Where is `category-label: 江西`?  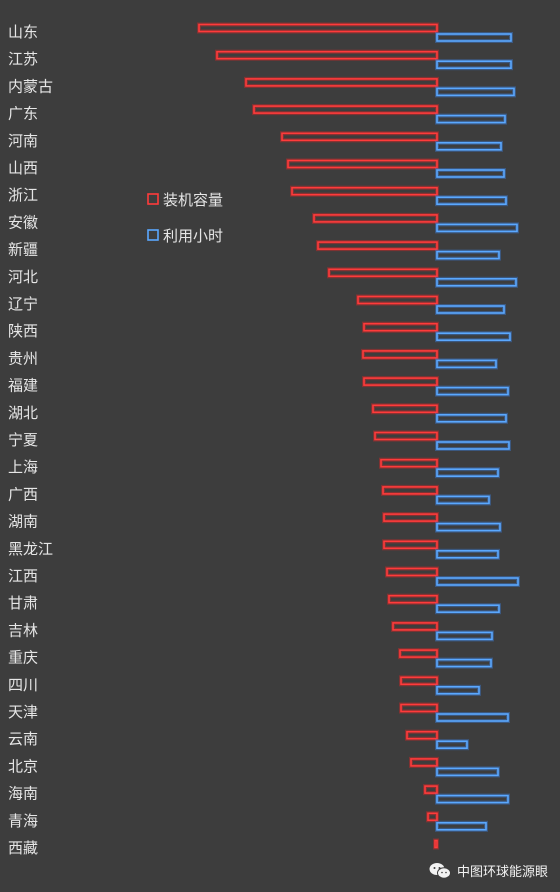 category-label: 江西 is located at coordinates (23, 576).